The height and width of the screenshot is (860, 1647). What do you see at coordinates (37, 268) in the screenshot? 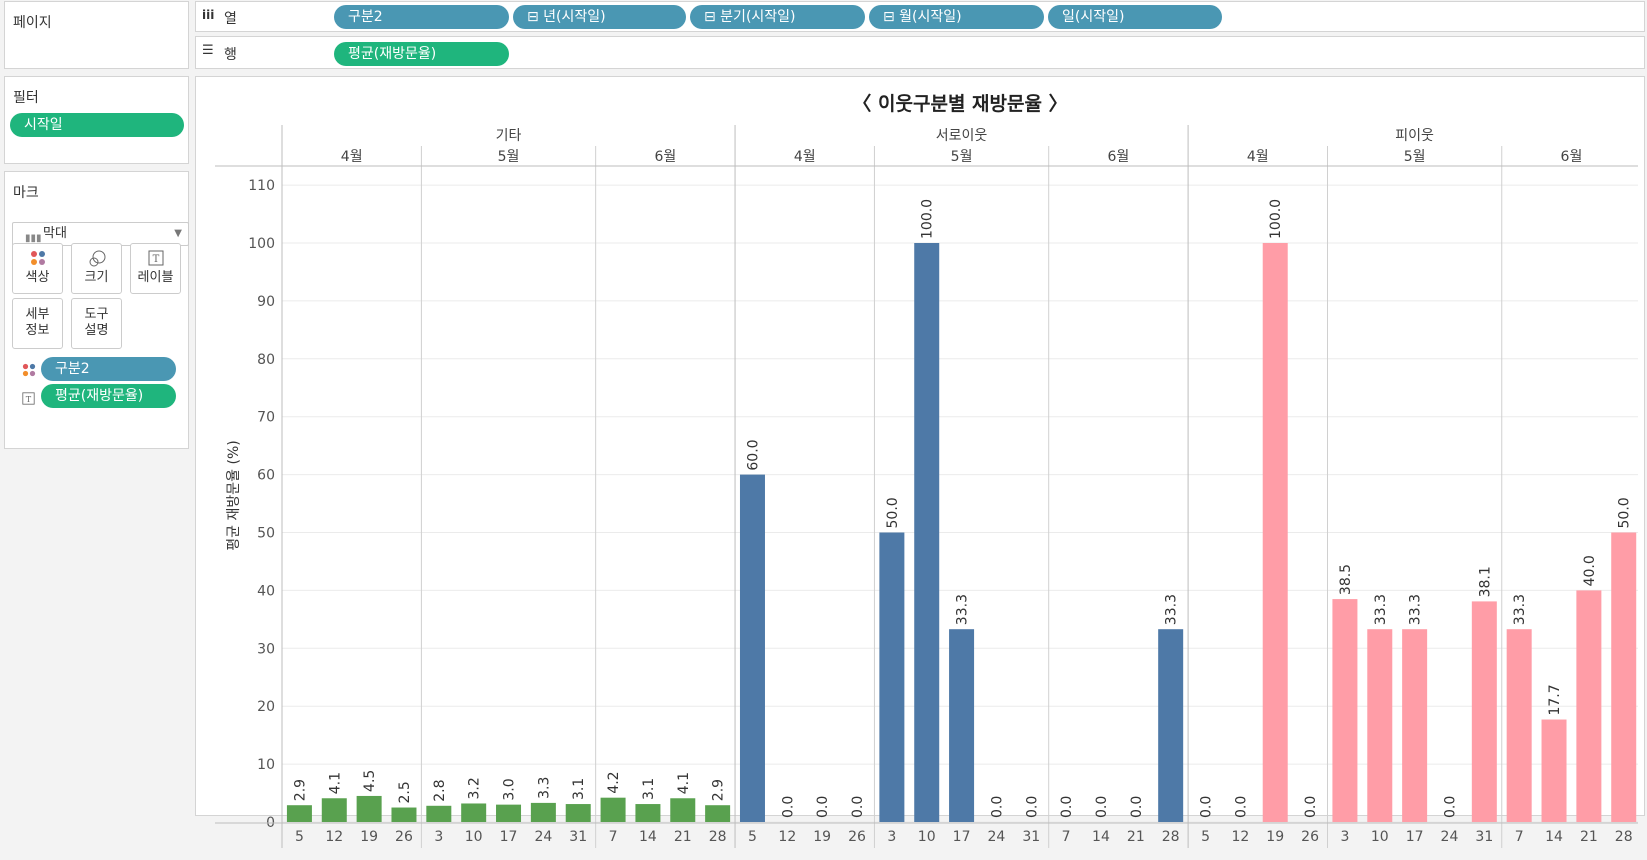
I see `marks-color-button: 색상` at bounding box center [37, 268].